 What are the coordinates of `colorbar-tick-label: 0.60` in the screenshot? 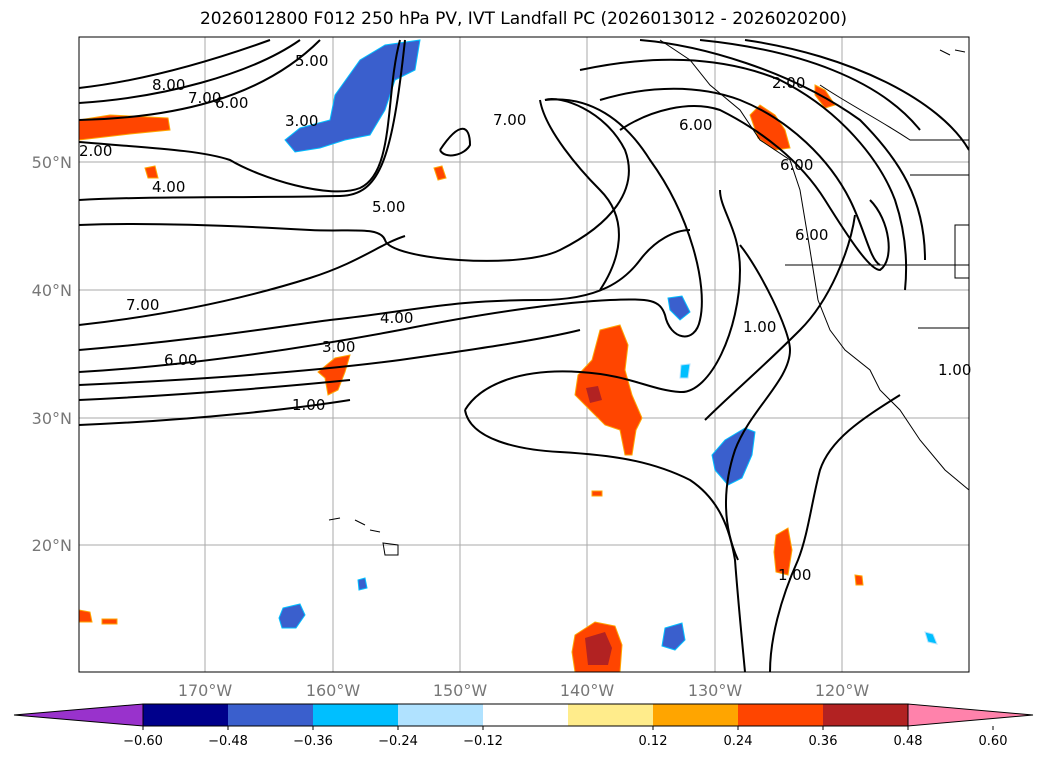 It's located at (993, 741).